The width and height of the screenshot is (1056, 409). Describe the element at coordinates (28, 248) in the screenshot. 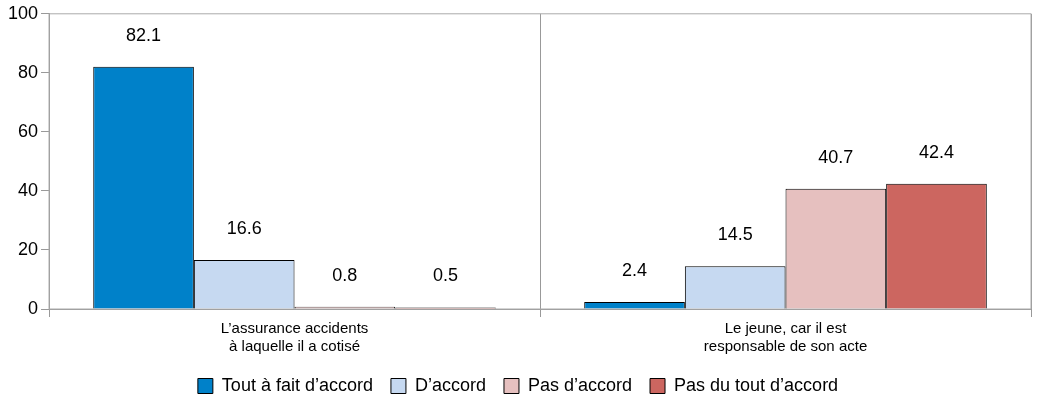

I see `y-tick-label: 20` at that location.